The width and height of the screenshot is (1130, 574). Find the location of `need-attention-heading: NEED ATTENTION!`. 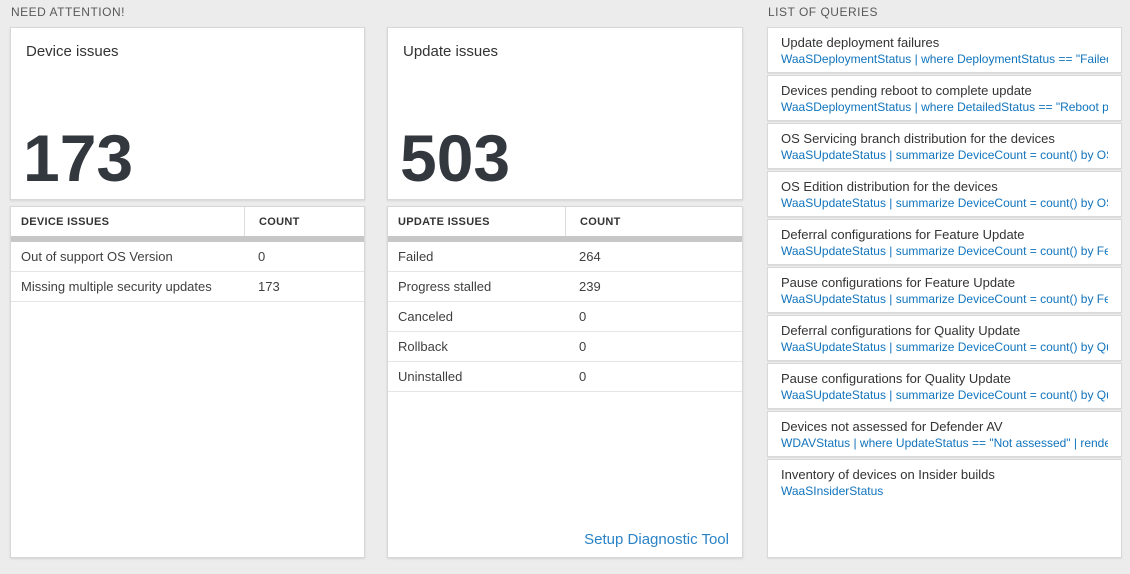

need-attention-heading: NEED ATTENTION! is located at coordinates (68, 12).